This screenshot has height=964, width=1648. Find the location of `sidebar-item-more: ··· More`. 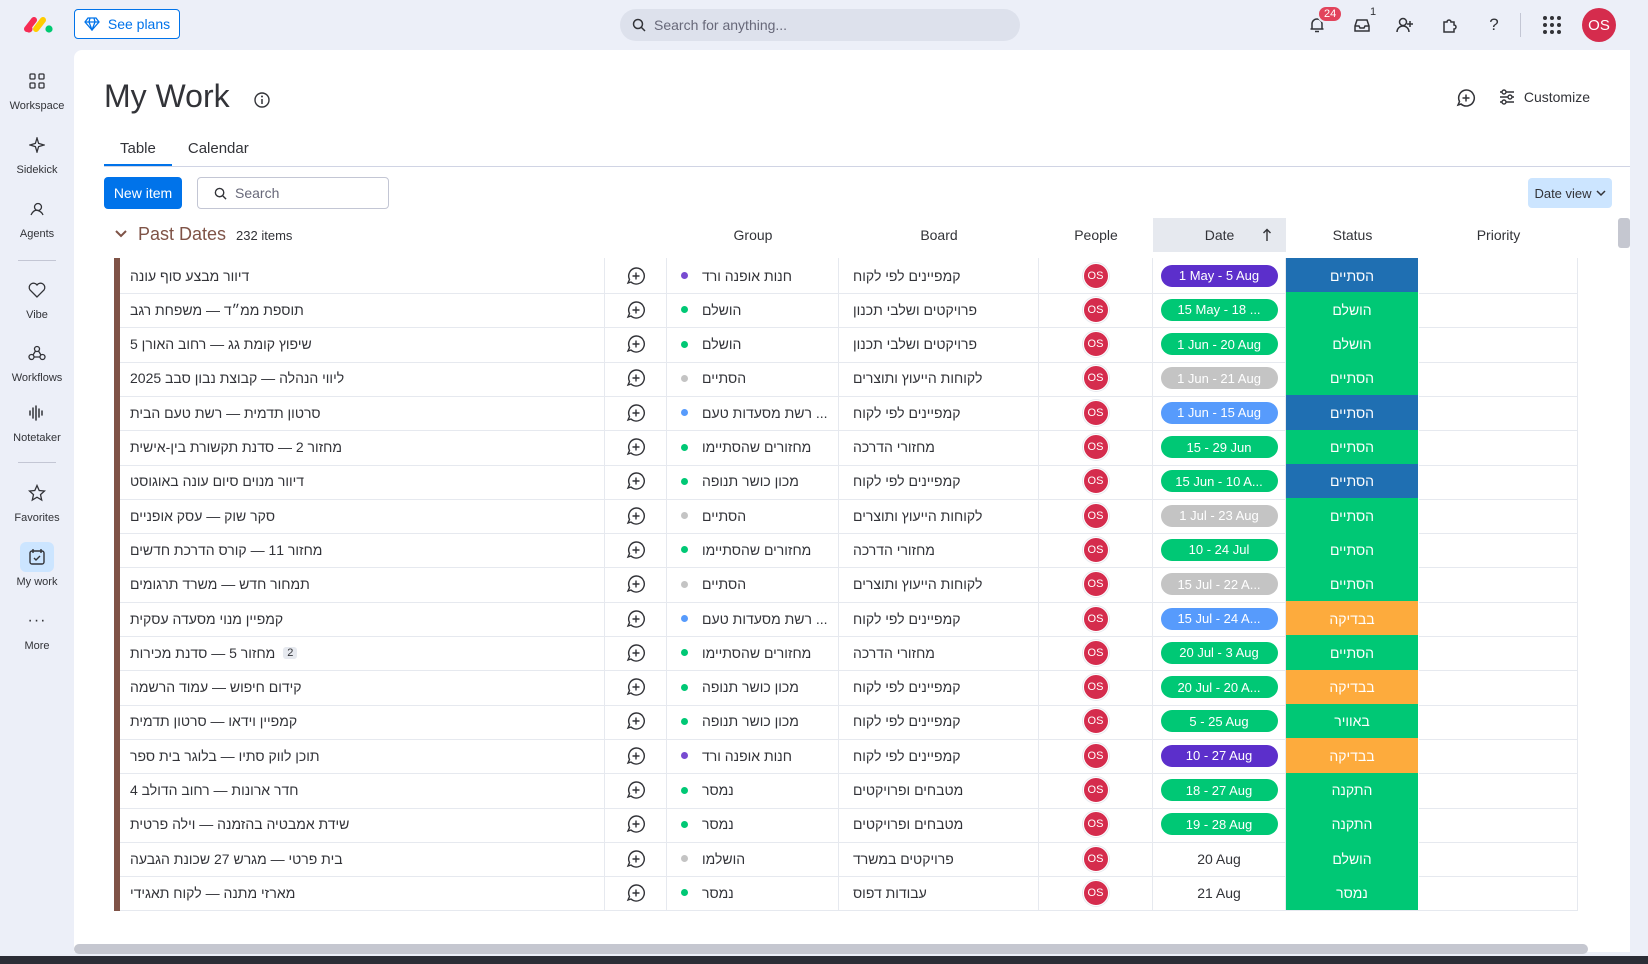

sidebar-item-more: ··· More is located at coordinates (37, 629).